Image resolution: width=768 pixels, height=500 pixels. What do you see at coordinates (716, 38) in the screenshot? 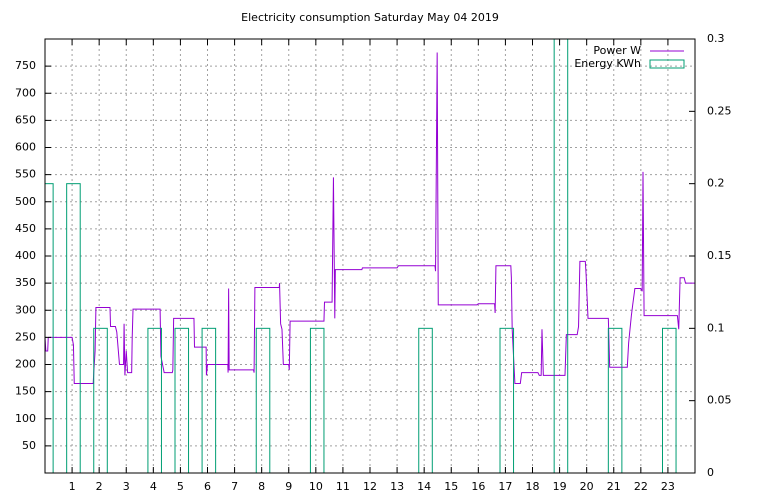
I see `y2-tick-label: 0.3` at bounding box center [716, 38].